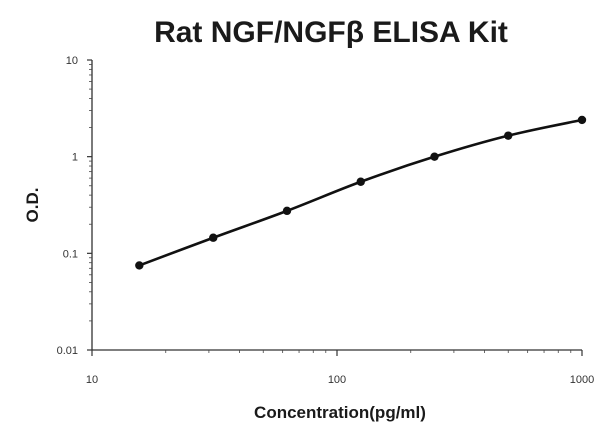  Describe the element at coordinates (74, 206) in the screenshot. I see `y-axis-ticks: 0.01 0.1 1 10` at that location.